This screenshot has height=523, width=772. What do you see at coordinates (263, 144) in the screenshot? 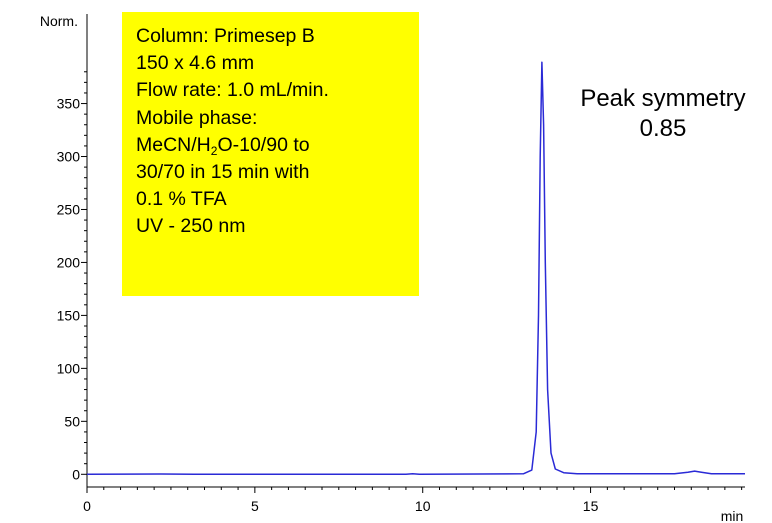
I see `info-gradient-post: O-10/90 to` at bounding box center [263, 144].